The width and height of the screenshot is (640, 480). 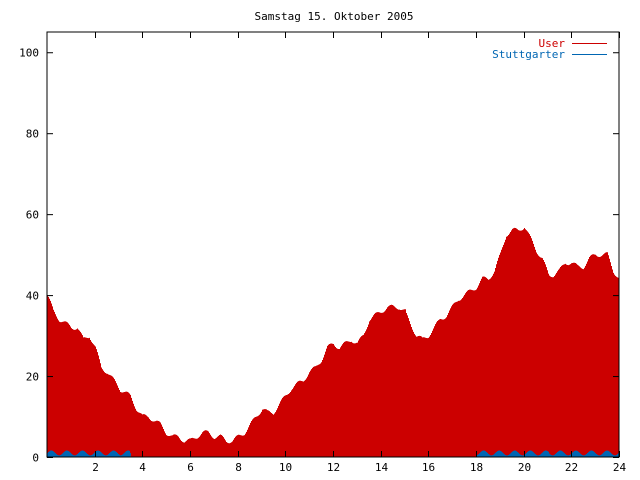 What do you see at coordinates (382, 467) in the screenshot?
I see `x-tick-label: 14` at bounding box center [382, 467].